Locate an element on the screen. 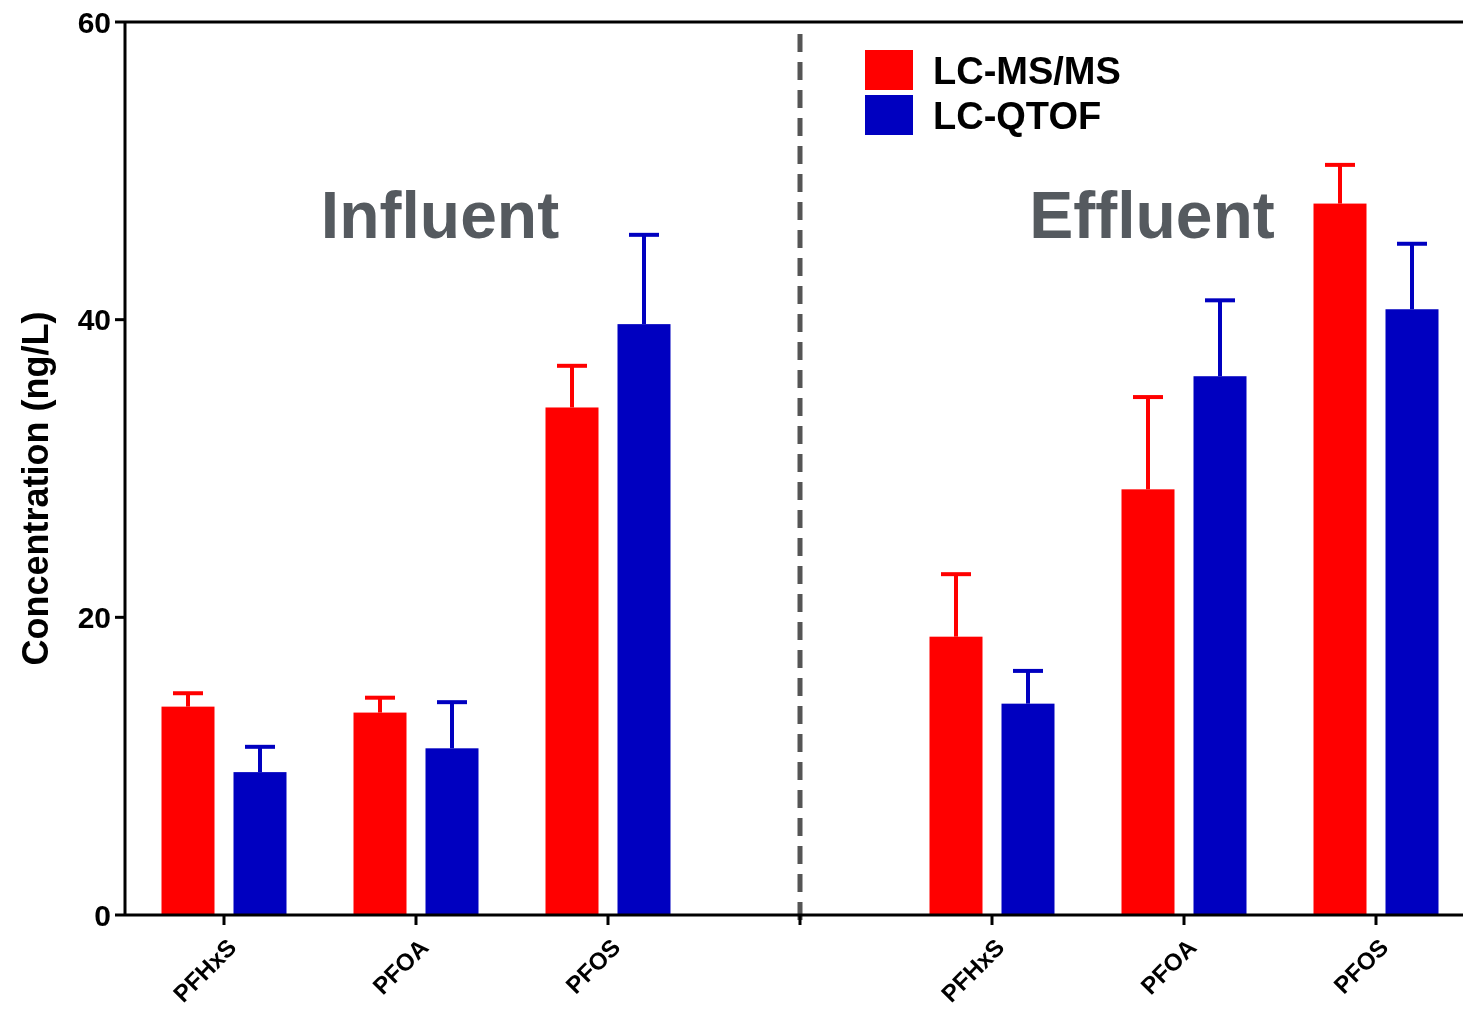 This screenshot has width=1463, height=1024. legend-label: LC-QTOF is located at coordinates (1017, 116).